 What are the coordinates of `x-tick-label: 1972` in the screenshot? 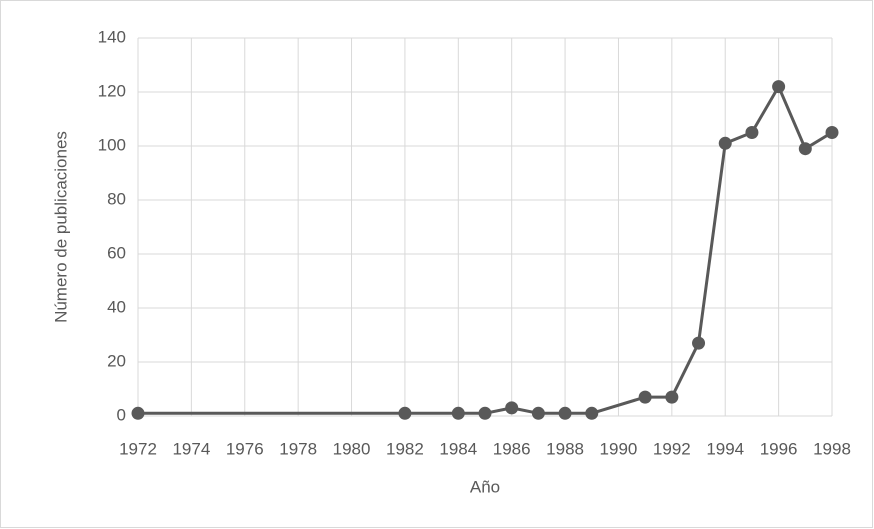 It's located at (138, 448).